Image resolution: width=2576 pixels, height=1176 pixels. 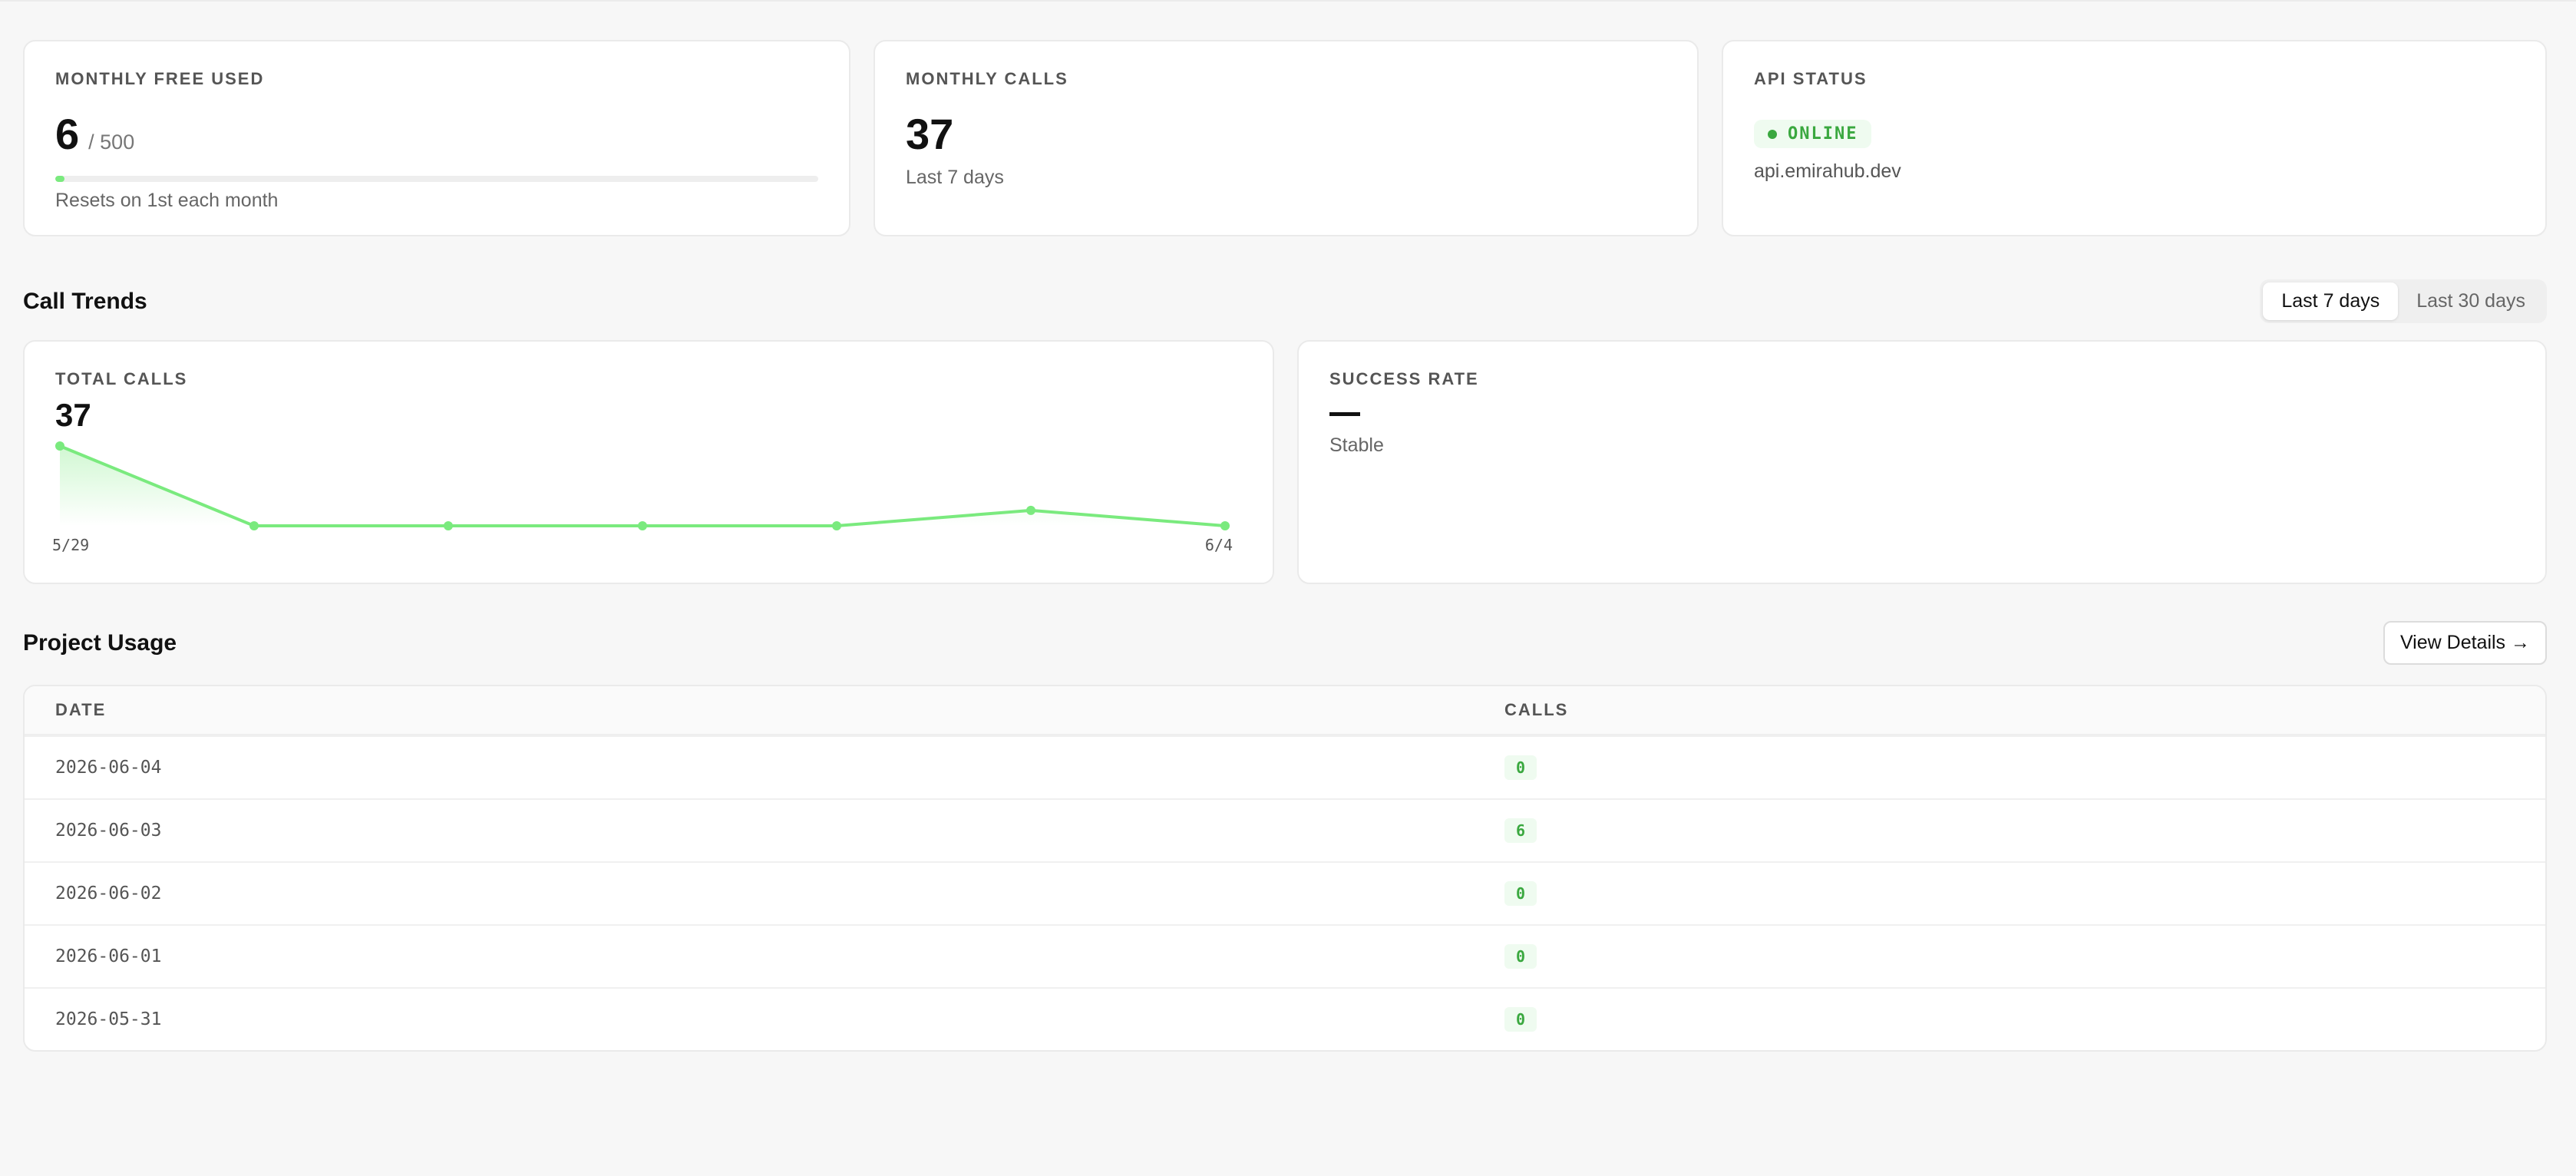 What do you see at coordinates (108, 956) in the screenshot?
I see `row-date: 2026-06-01` at bounding box center [108, 956].